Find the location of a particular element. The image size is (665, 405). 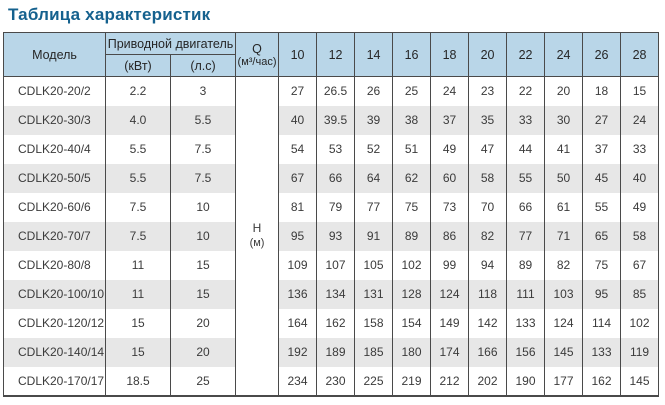

head-value-cell: 60 is located at coordinates (450, 178).